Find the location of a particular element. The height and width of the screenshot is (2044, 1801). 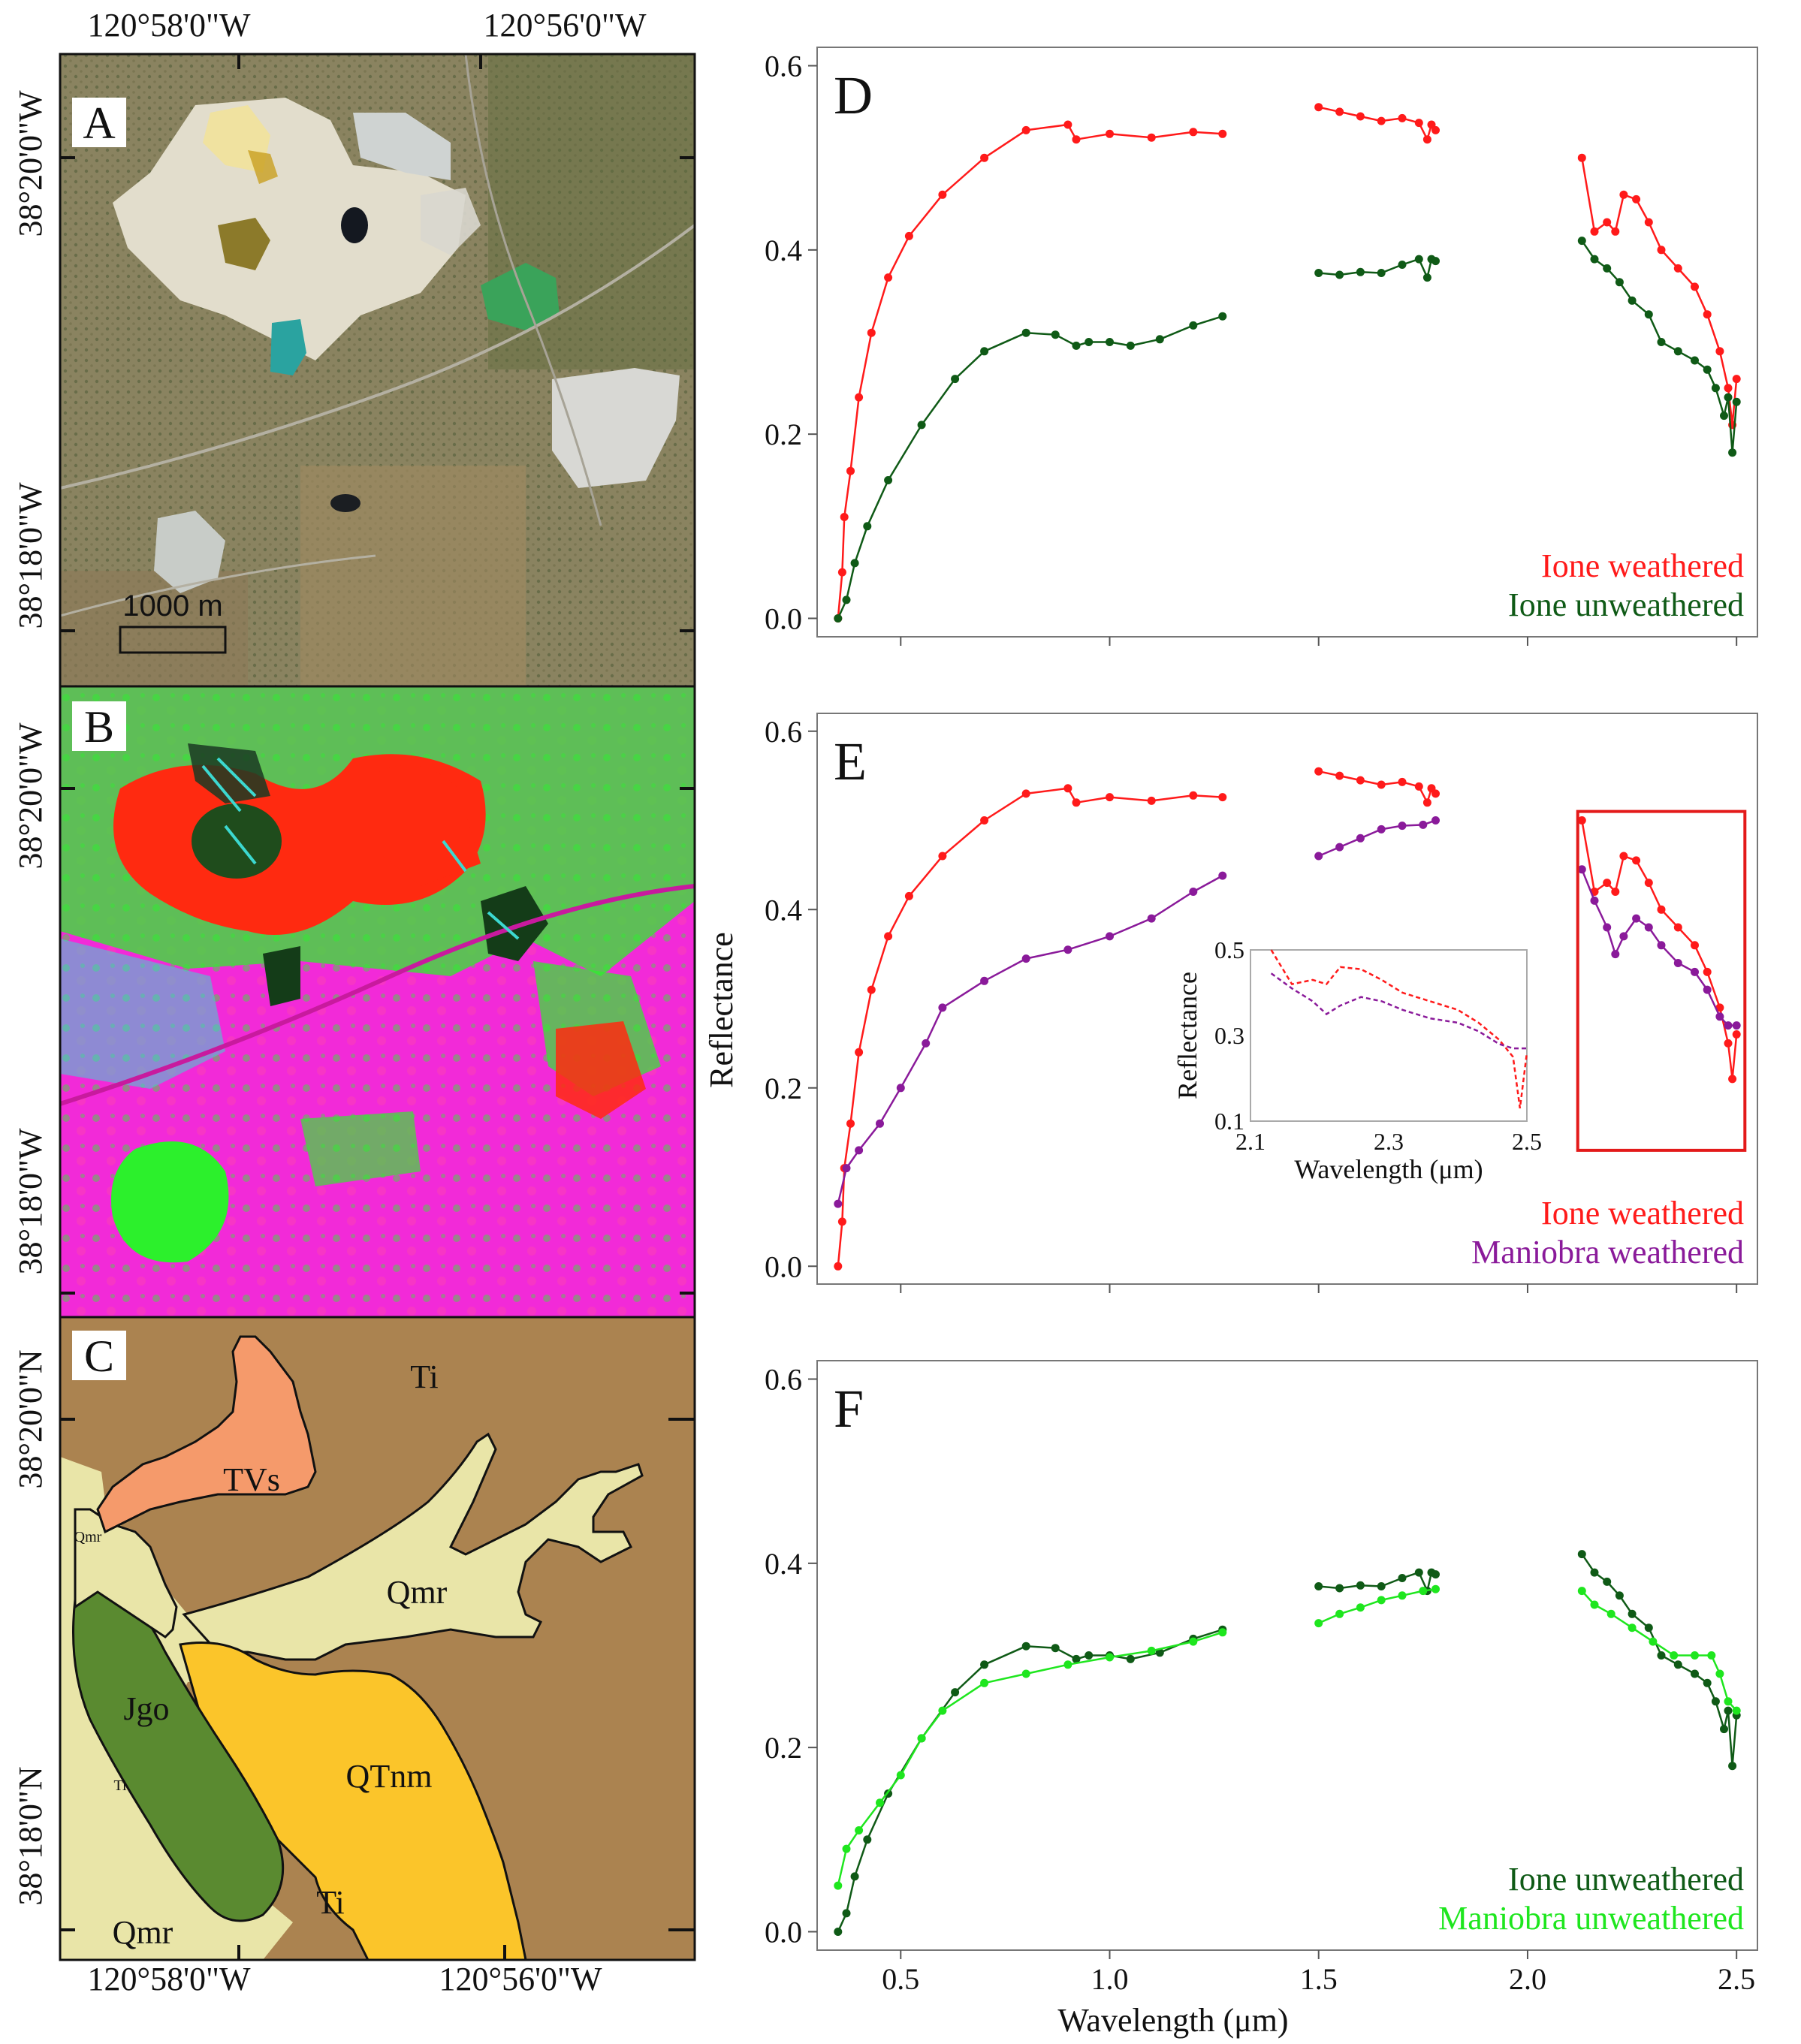

inset-series-line is located at coordinates (1398, 1011).